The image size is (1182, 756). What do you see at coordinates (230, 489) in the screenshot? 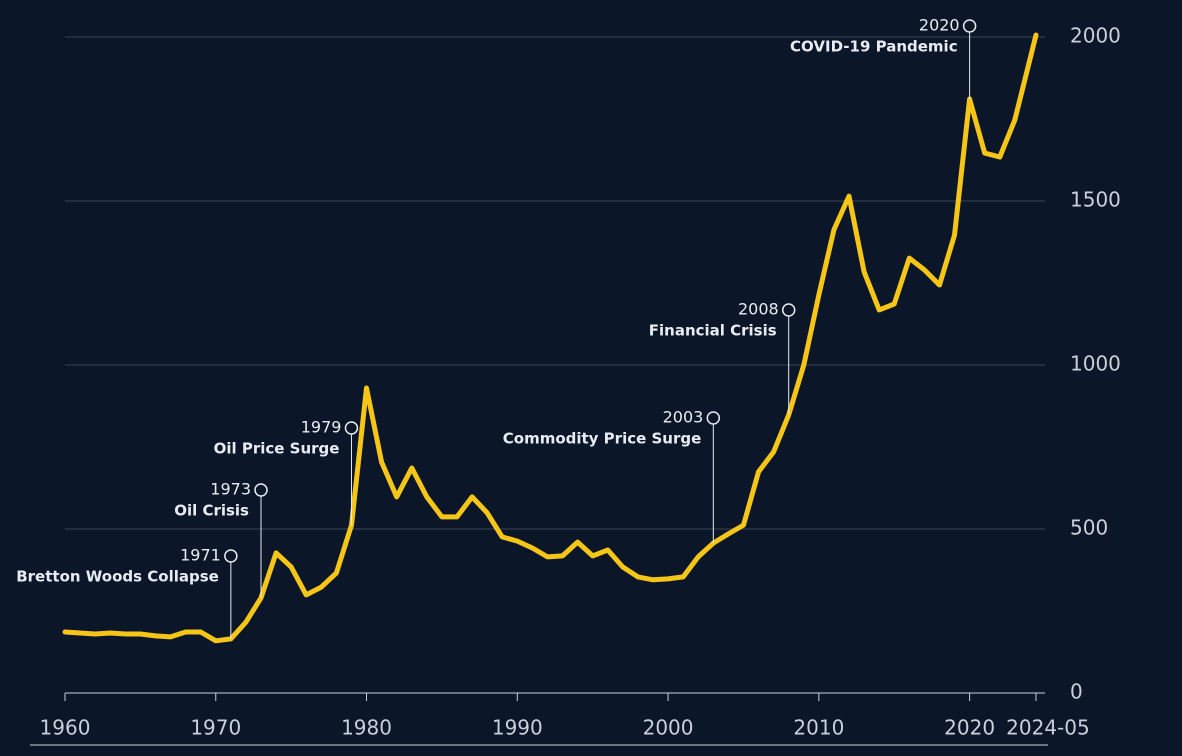
I see `annotation-year: 1973` at bounding box center [230, 489].